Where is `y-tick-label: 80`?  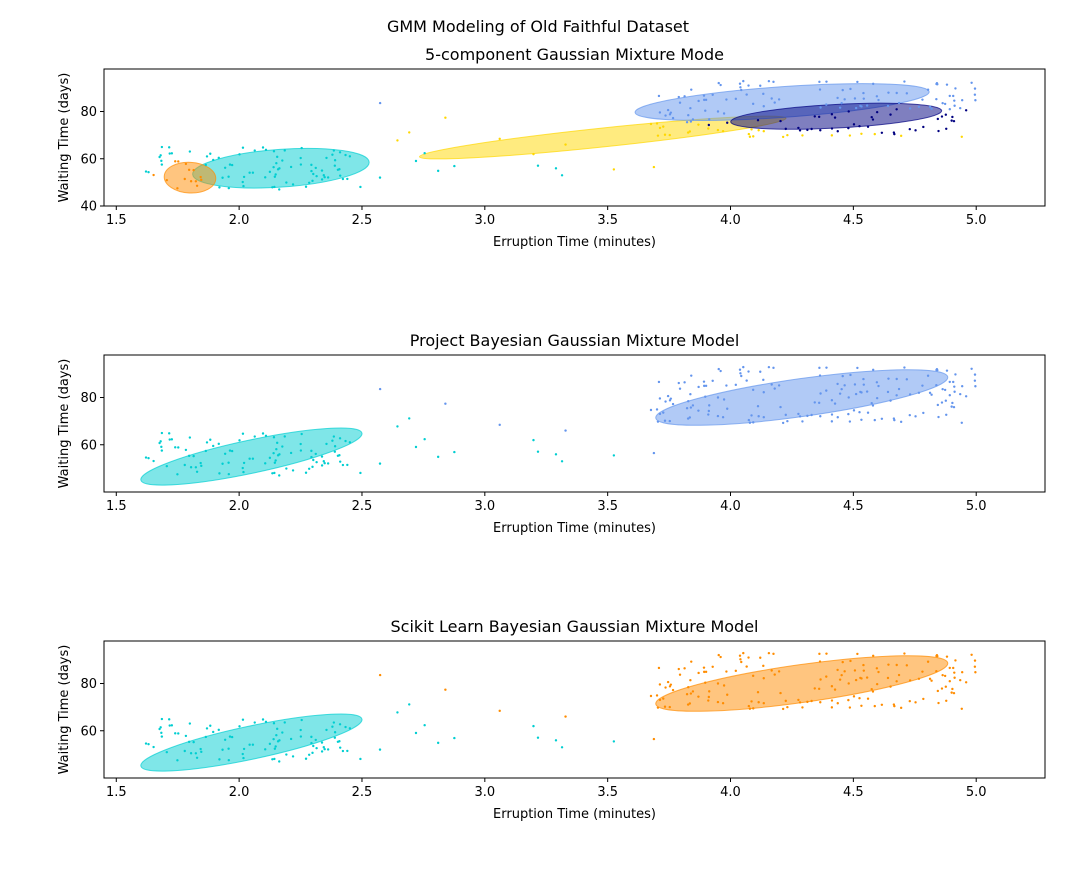
y-tick-label: 80 is located at coordinates (88, 112).